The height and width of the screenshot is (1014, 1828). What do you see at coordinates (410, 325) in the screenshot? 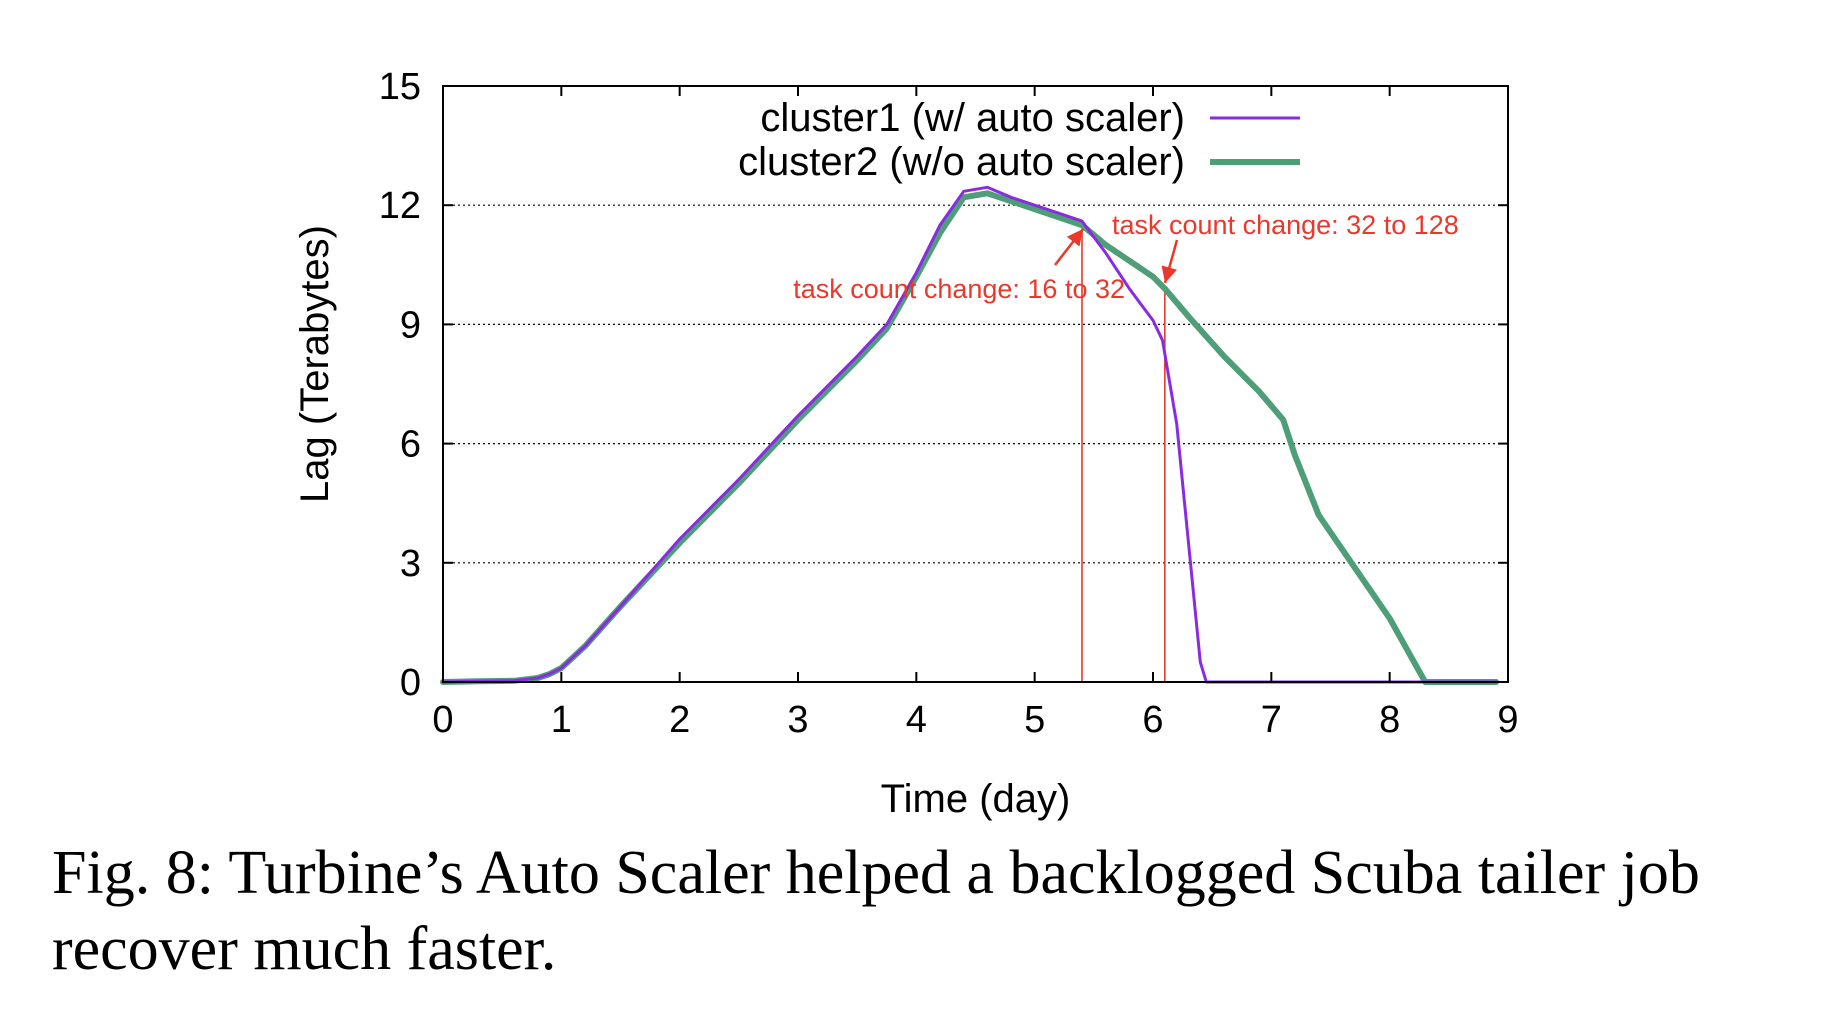
I see `y-tick-label-9: 9` at bounding box center [410, 325].